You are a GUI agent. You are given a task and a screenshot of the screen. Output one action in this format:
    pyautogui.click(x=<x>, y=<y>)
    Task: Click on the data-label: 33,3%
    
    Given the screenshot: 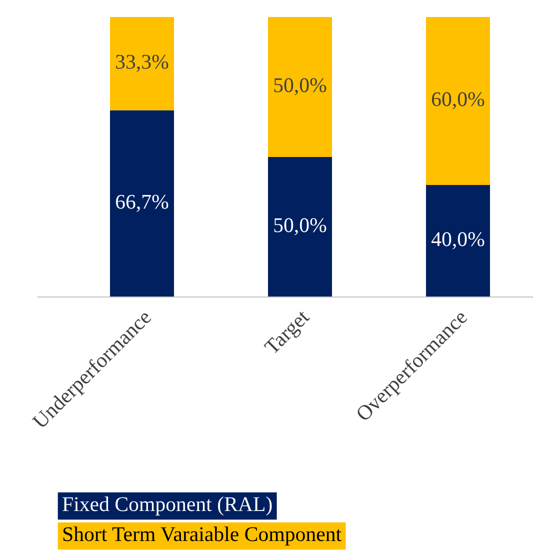 What is the action you would take?
    pyautogui.click(x=142, y=63)
    